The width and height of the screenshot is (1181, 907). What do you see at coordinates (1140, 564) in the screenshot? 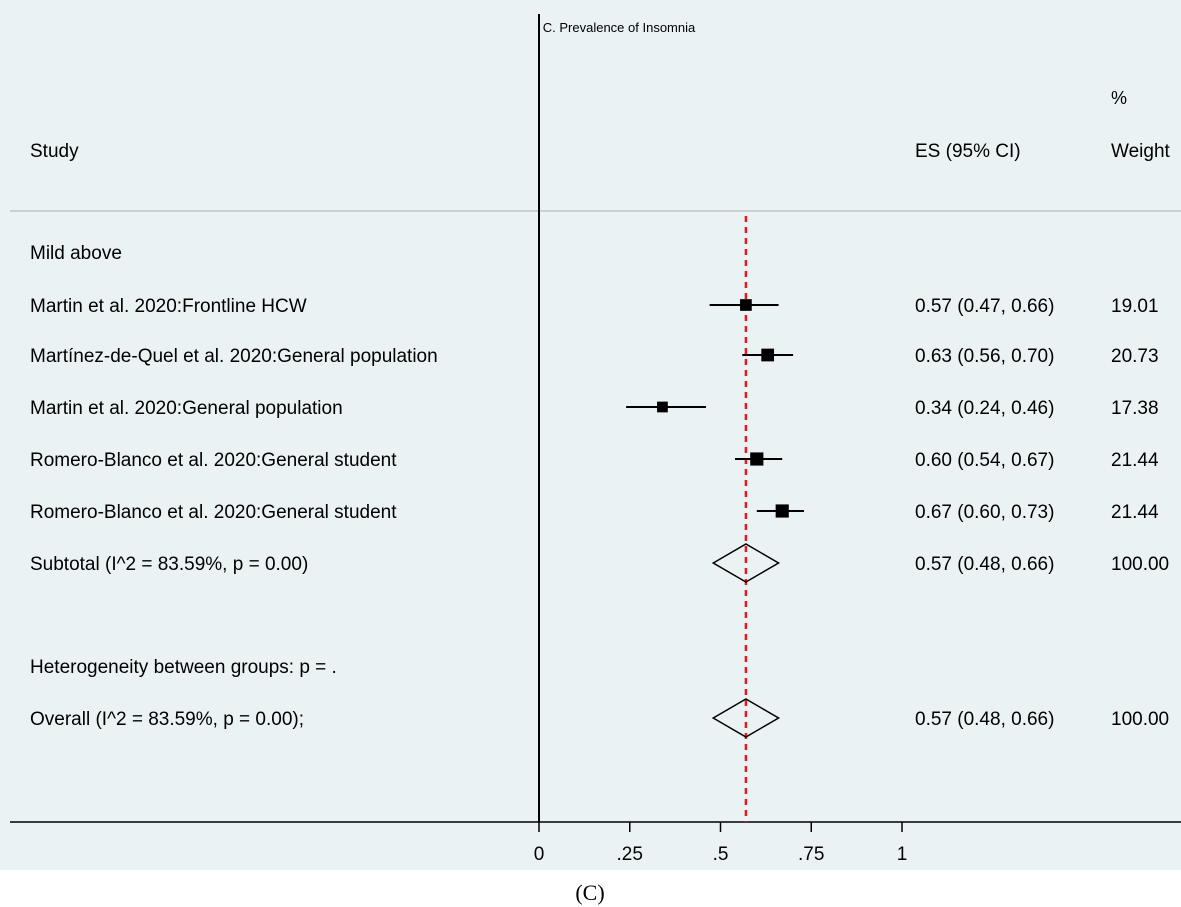
I see `subtotal-weight: 100.00` at bounding box center [1140, 564].